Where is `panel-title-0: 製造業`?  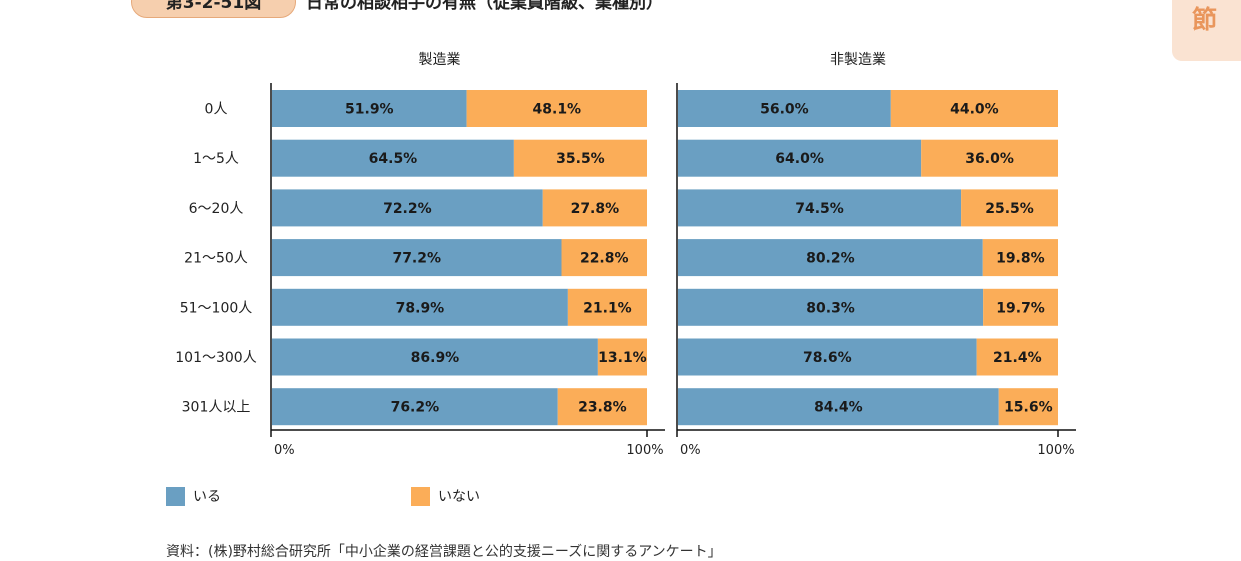 panel-title-0: 製造業 is located at coordinates (440, 60).